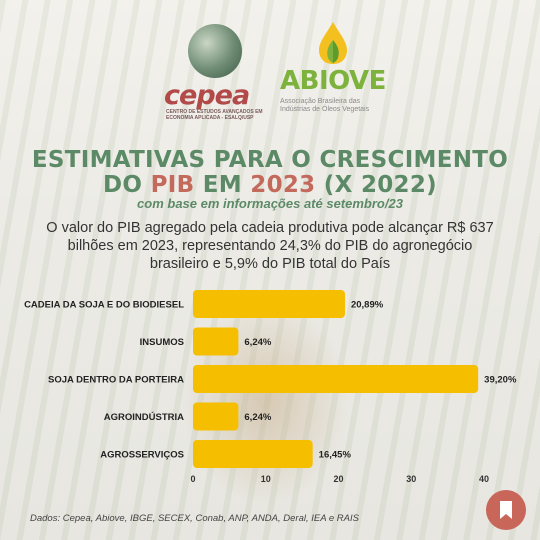  What do you see at coordinates (338, 479) in the screenshot?
I see `x-tick-label-2: 20` at bounding box center [338, 479].